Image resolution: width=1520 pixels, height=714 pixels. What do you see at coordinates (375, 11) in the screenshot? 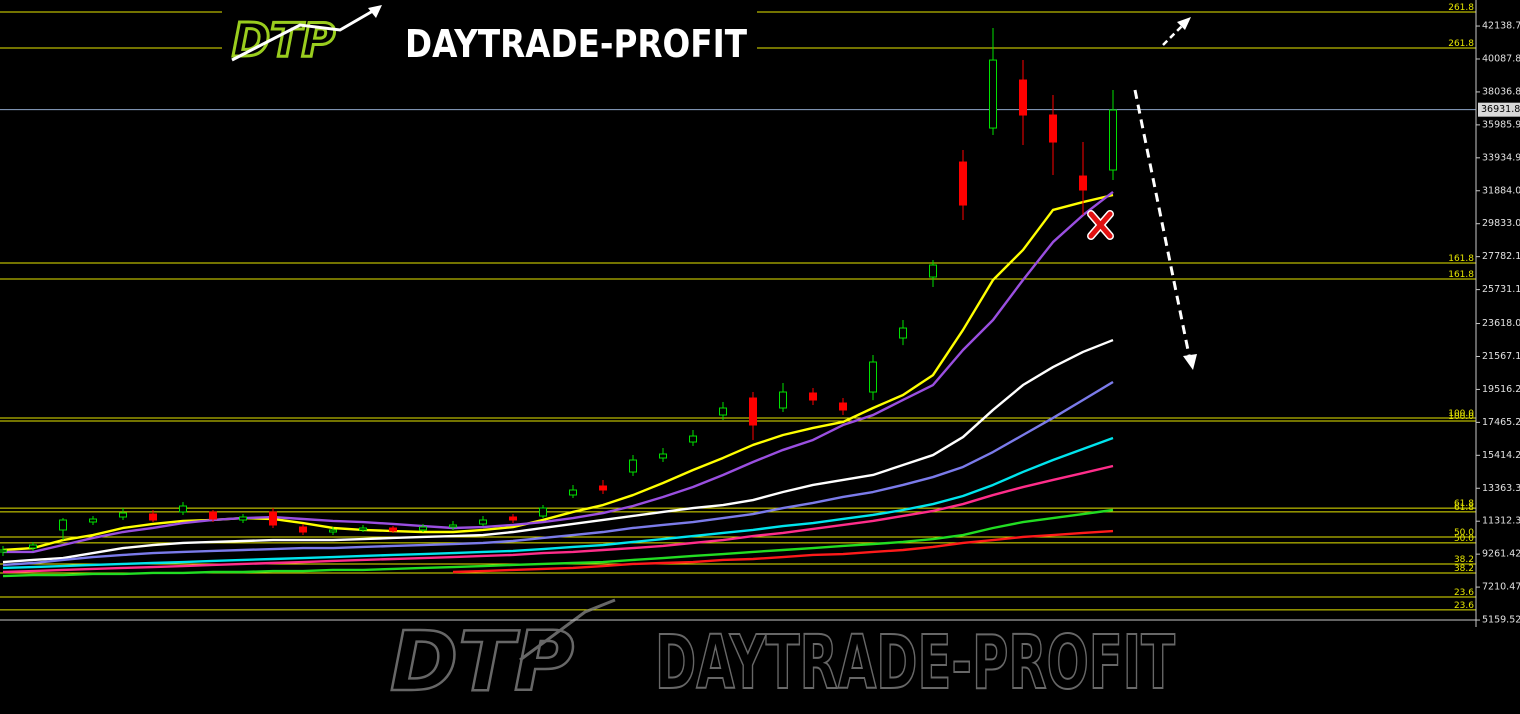
I see `logo-arrowhead` at bounding box center [375, 11].